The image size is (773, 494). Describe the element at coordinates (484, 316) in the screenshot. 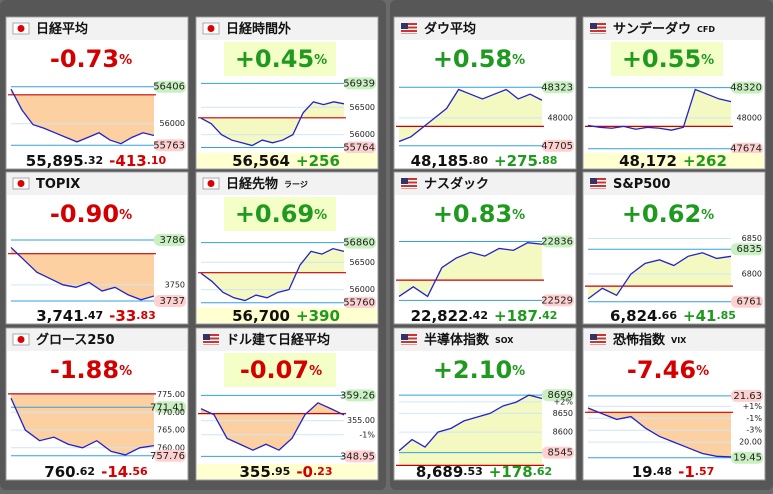

I see `price-text: 22,822.42 +187.42` at that location.